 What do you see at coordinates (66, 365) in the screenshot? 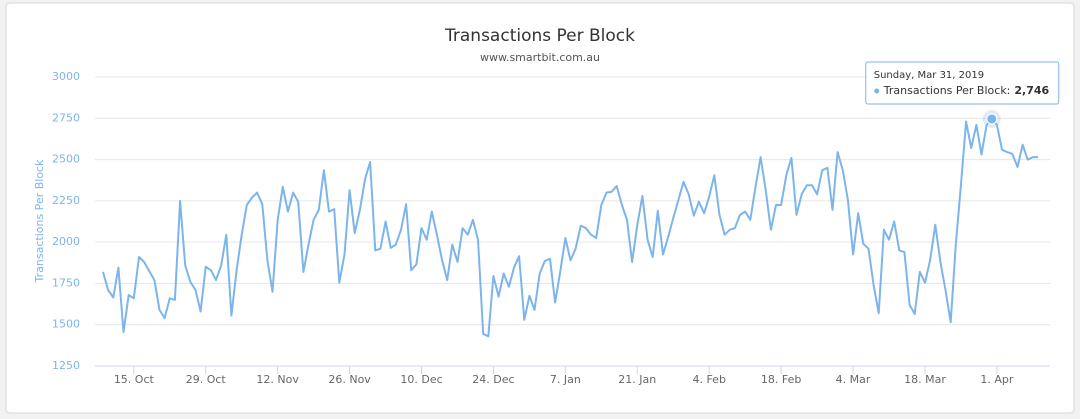
I see `y-tick-label: 1250` at bounding box center [66, 365].